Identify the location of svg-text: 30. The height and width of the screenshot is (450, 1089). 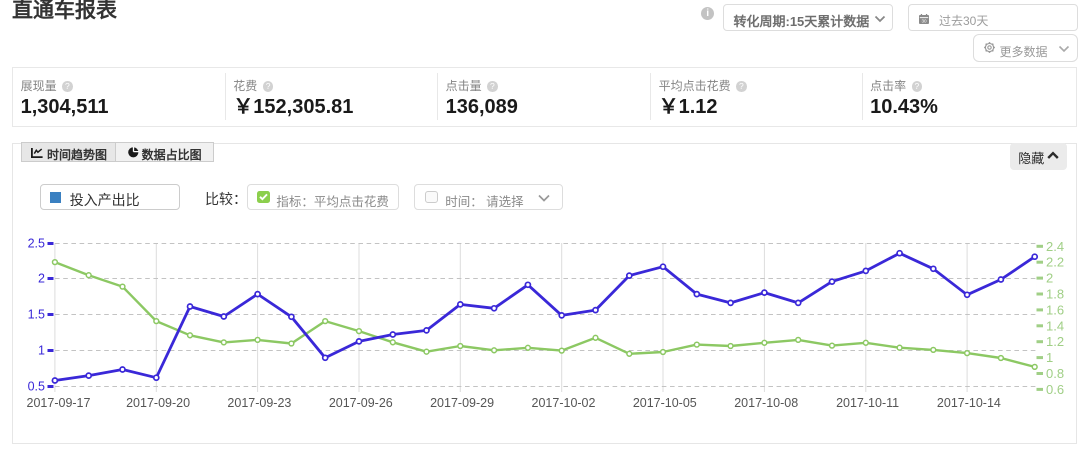
(924, 21).